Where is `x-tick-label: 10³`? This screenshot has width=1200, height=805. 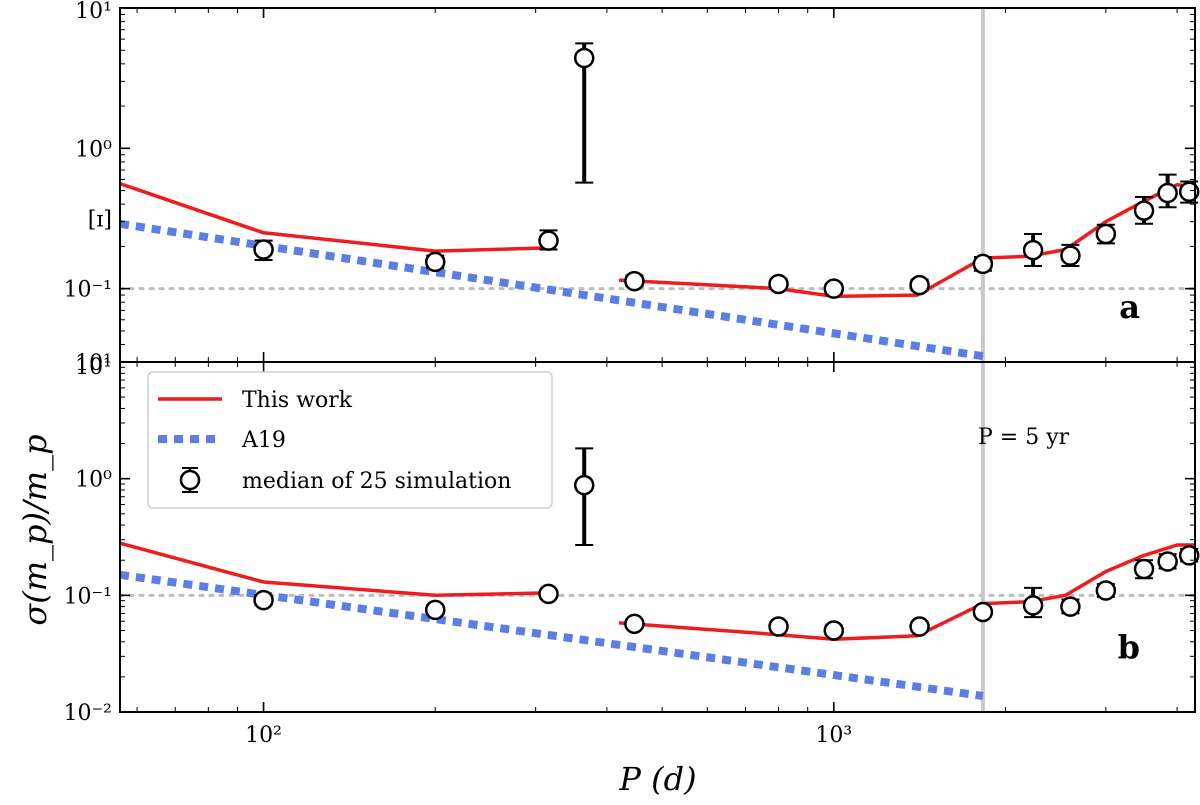
x-tick-label: 10³ is located at coordinates (833, 735).